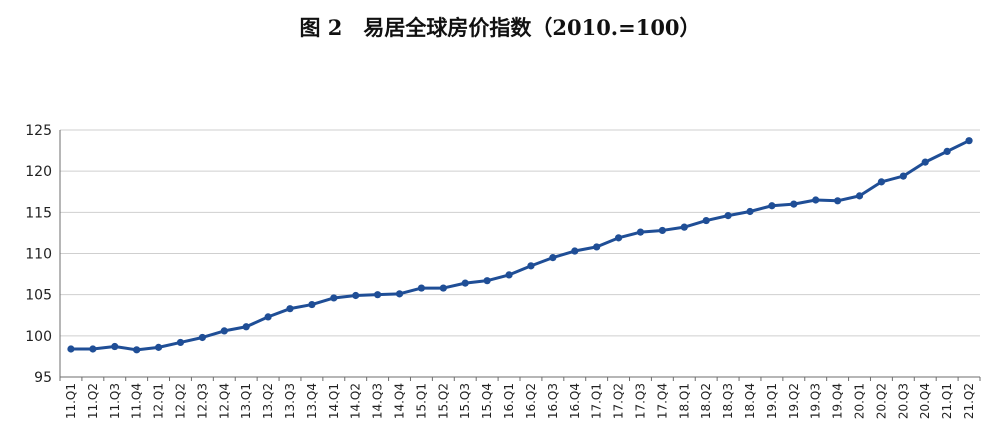  What do you see at coordinates (487, 401) in the screenshot?
I see `x-tick-label: 15.Q4` at bounding box center [487, 401].